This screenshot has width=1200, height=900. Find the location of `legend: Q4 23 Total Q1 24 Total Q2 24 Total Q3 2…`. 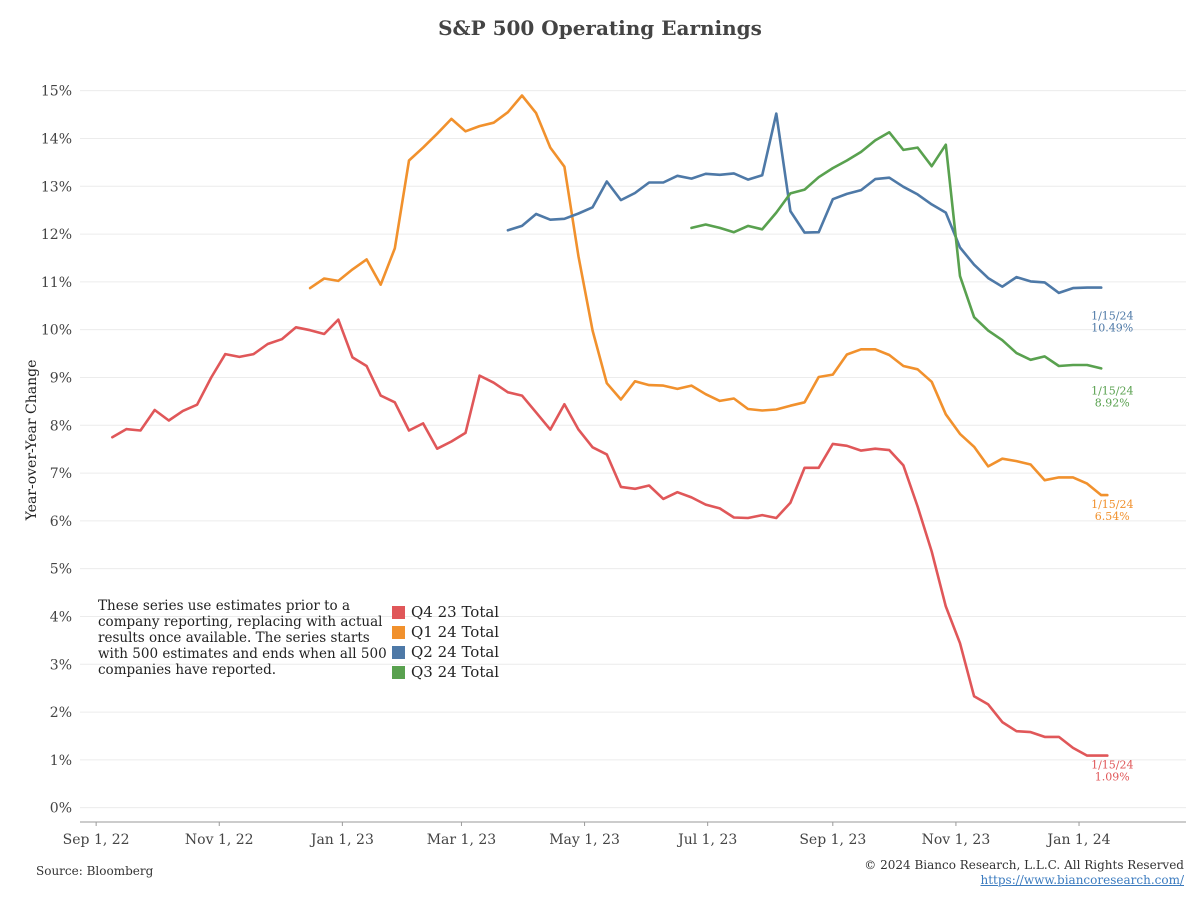

legend: Q4 23 Total Q1 24 Total Q2 24 Total Q3 2… is located at coordinates (445, 642).